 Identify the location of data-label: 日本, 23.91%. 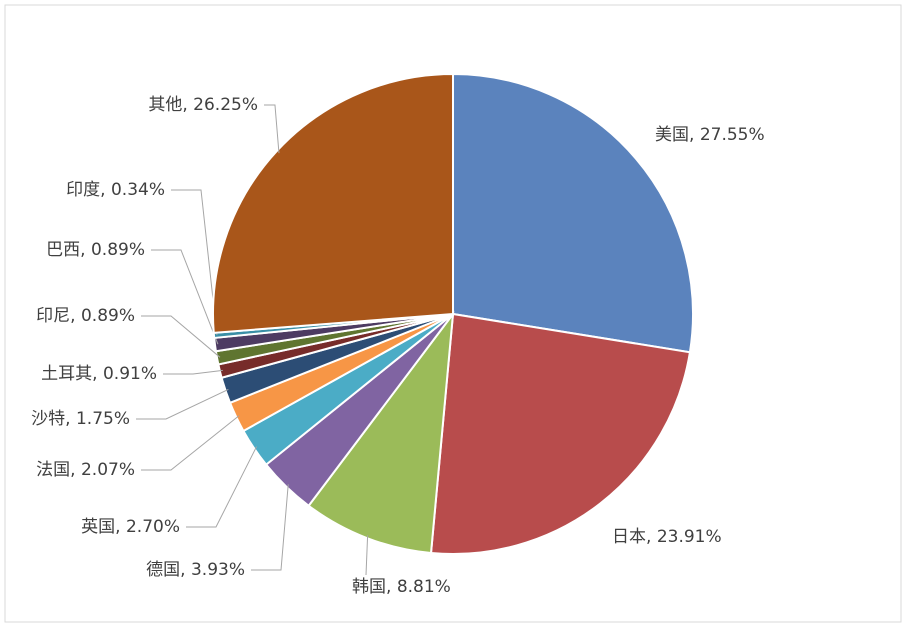
(667, 537).